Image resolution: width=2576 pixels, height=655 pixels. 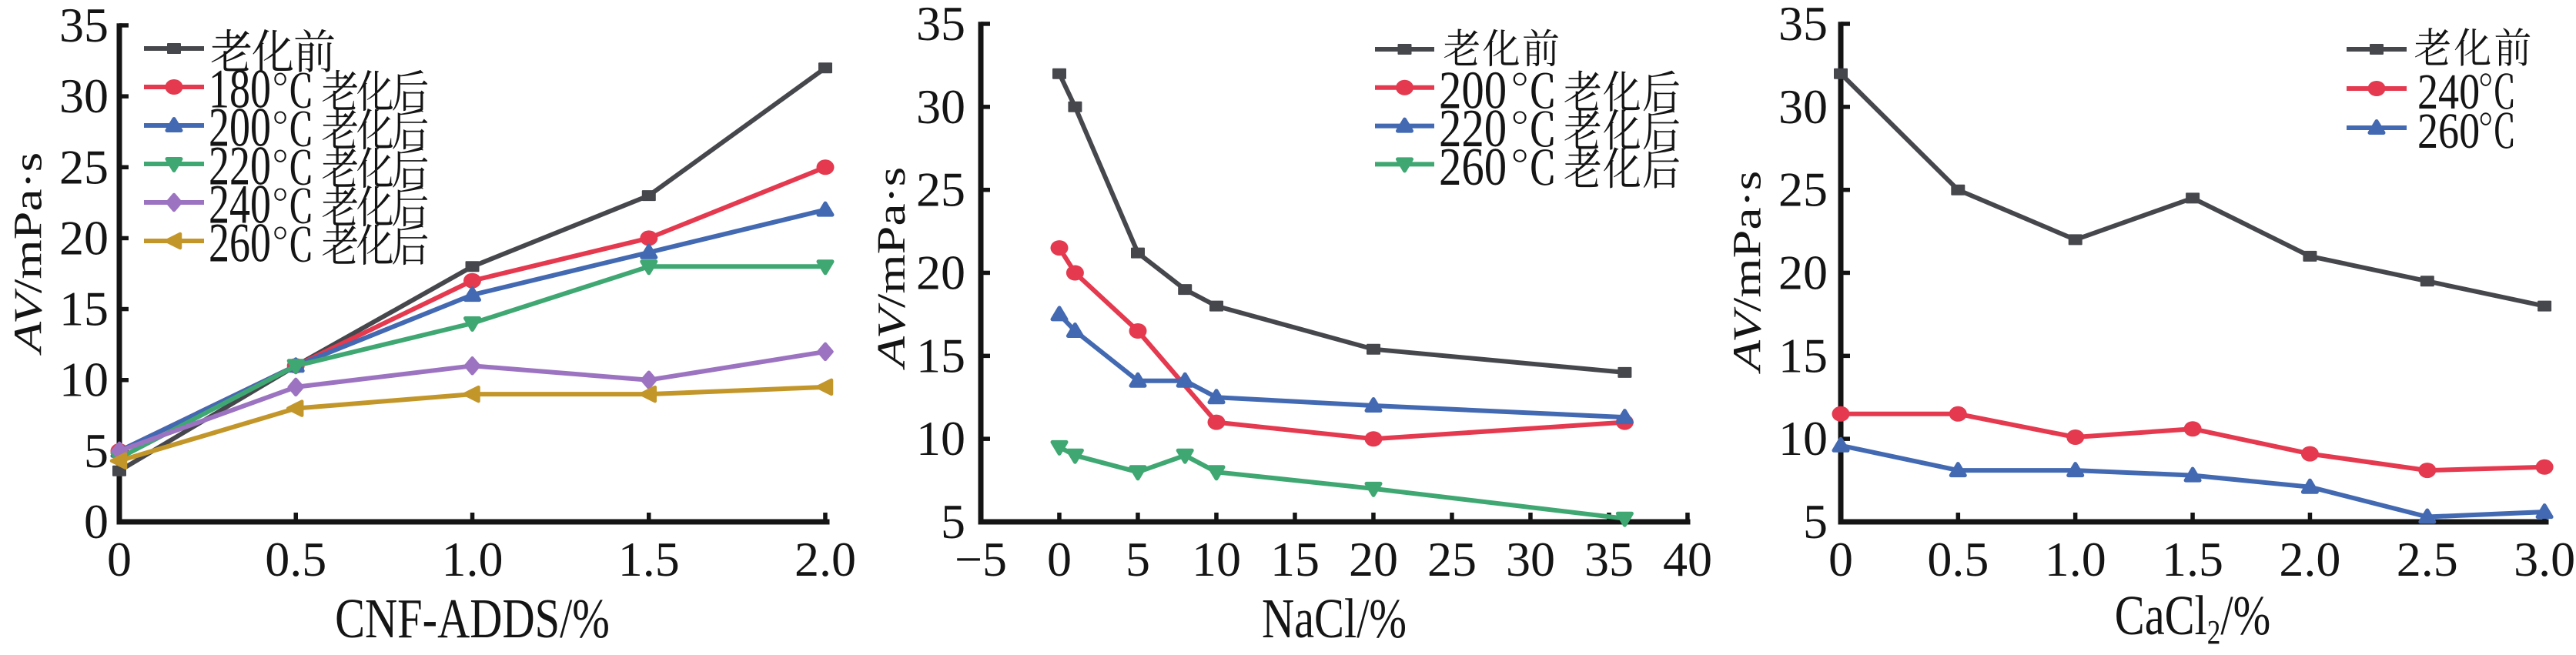 I want to click on svg-text: CaCl2/%, so click(x=2193, y=618).